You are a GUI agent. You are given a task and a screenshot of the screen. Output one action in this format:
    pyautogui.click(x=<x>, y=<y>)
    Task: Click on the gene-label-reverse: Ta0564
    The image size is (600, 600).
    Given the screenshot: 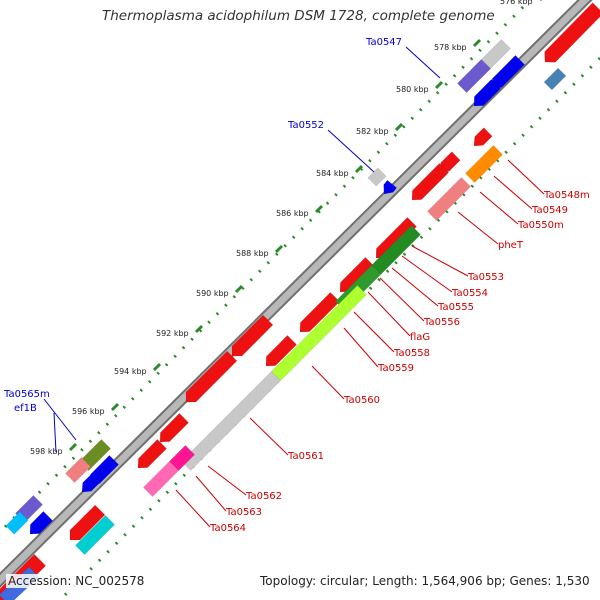 What is the action you would take?
    pyautogui.click(x=227, y=528)
    